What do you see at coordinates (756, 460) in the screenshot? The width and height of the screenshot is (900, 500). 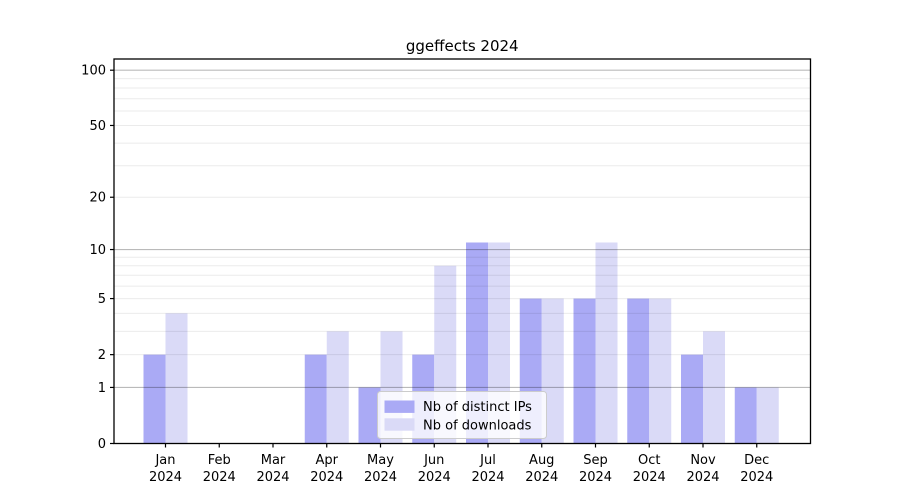 I see `x-tick-label-month: Dec` at bounding box center [756, 460].